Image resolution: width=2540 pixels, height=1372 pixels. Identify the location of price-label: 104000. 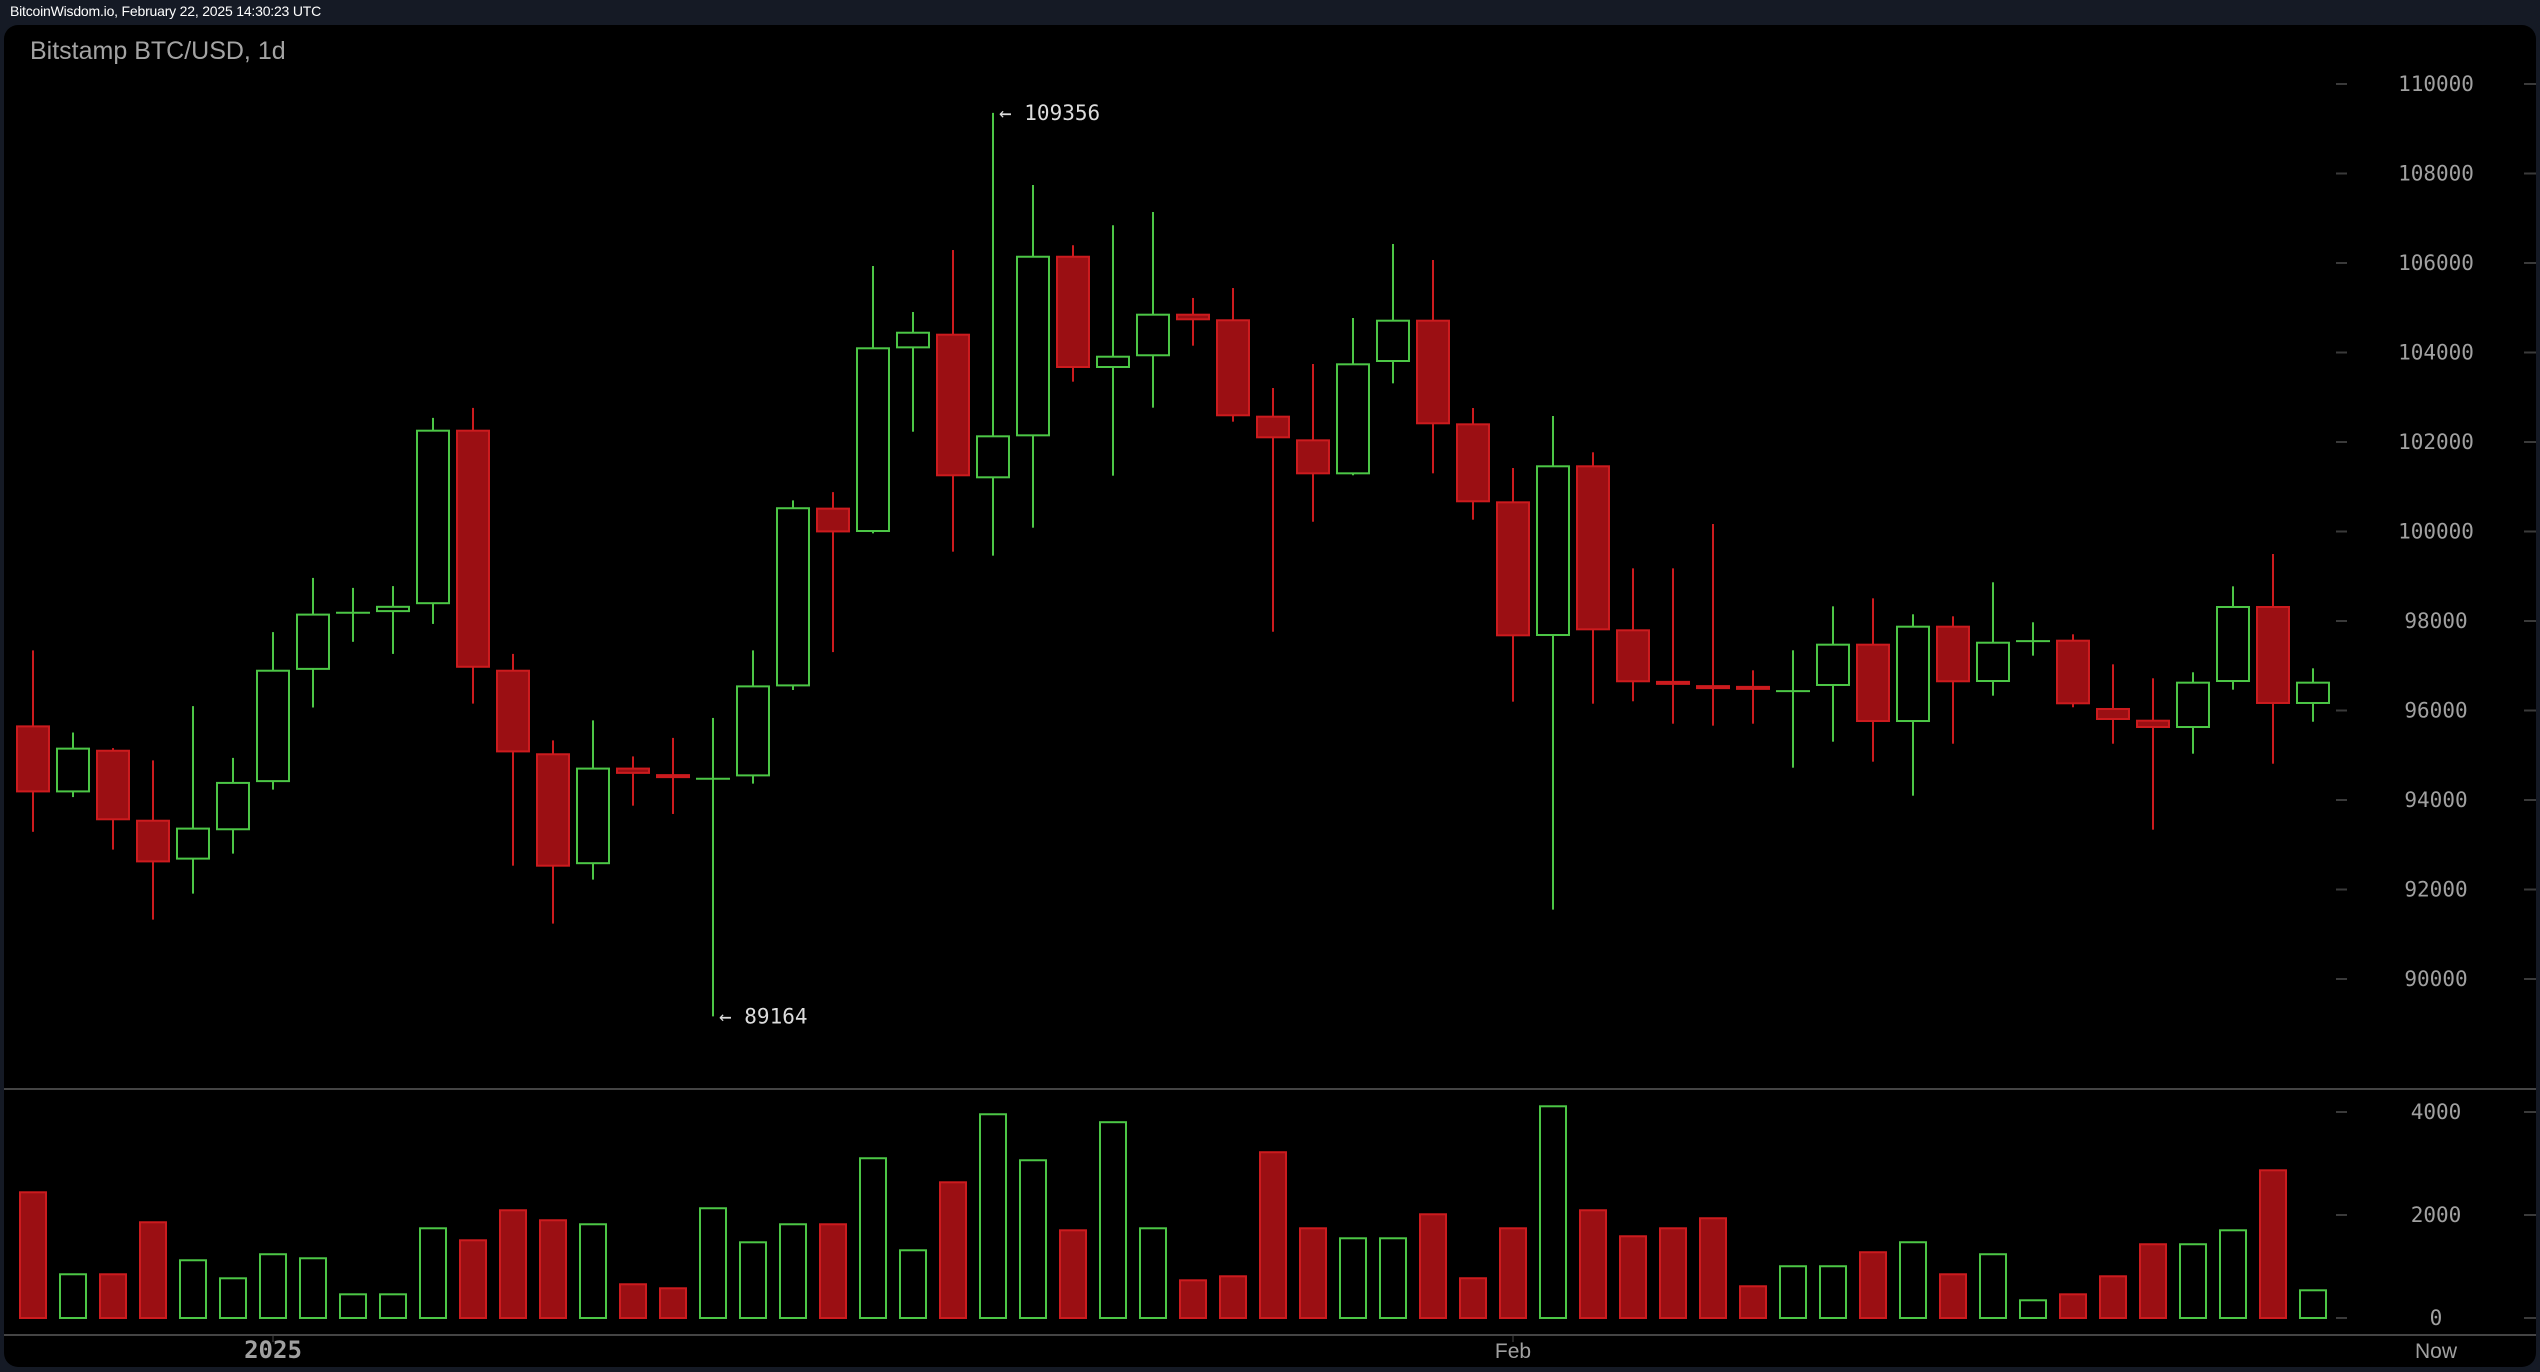
(2436, 353).